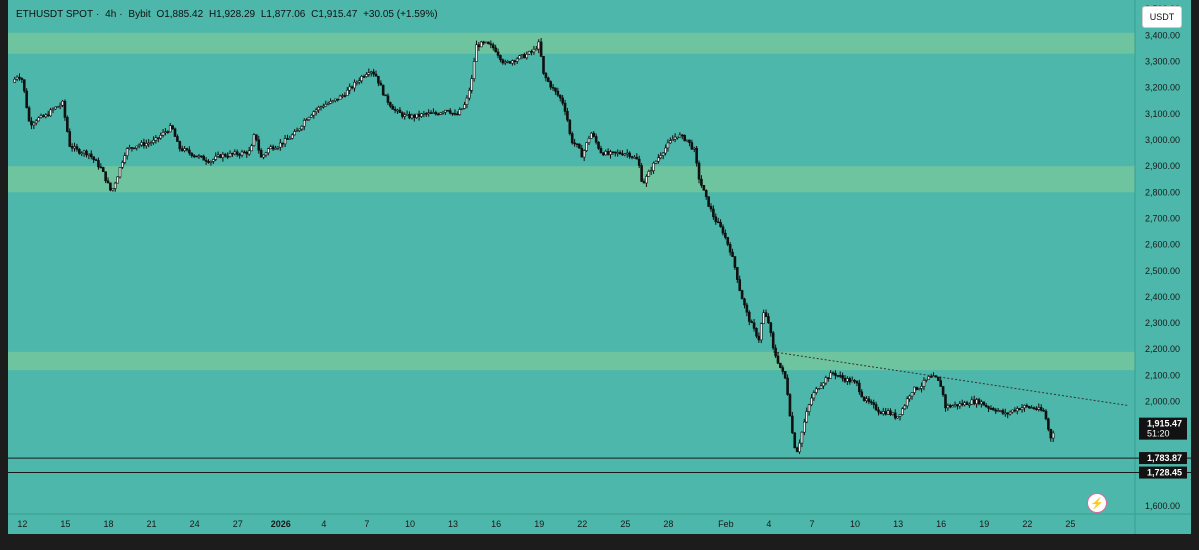  Describe the element at coordinates (571, 43) in the screenshot. I see `price-zone` at that location.